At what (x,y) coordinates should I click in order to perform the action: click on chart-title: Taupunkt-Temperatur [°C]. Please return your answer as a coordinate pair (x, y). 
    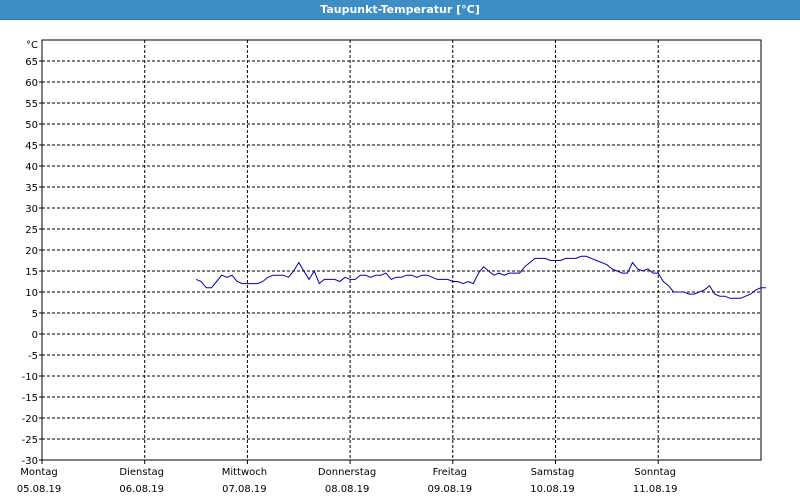
    Looking at the image, I should click on (400, 10).